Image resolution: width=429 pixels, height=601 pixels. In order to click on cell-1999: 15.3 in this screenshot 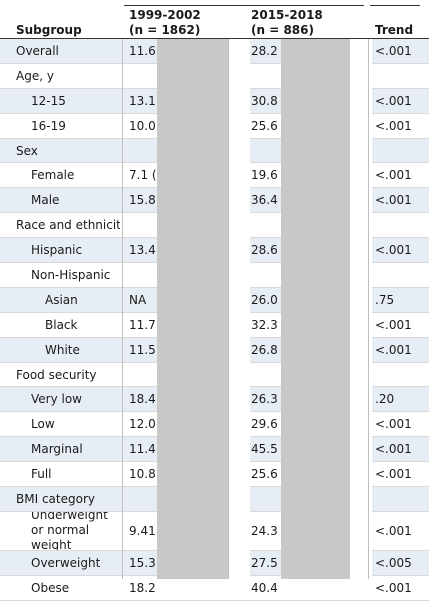, I will do `click(142, 562)`.